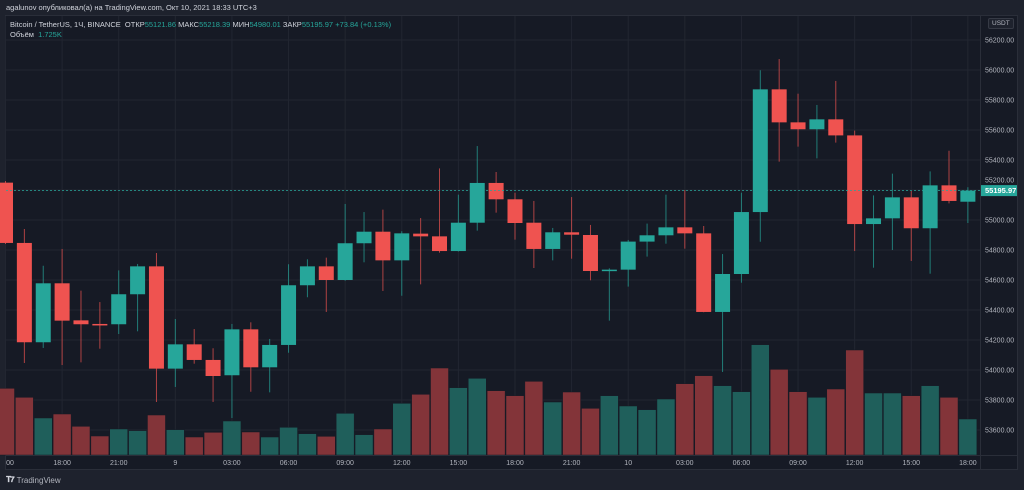 The image size is (1024, 490). I want to click on footer: 𝐓𝟕 TradingView, so click(33, 480).